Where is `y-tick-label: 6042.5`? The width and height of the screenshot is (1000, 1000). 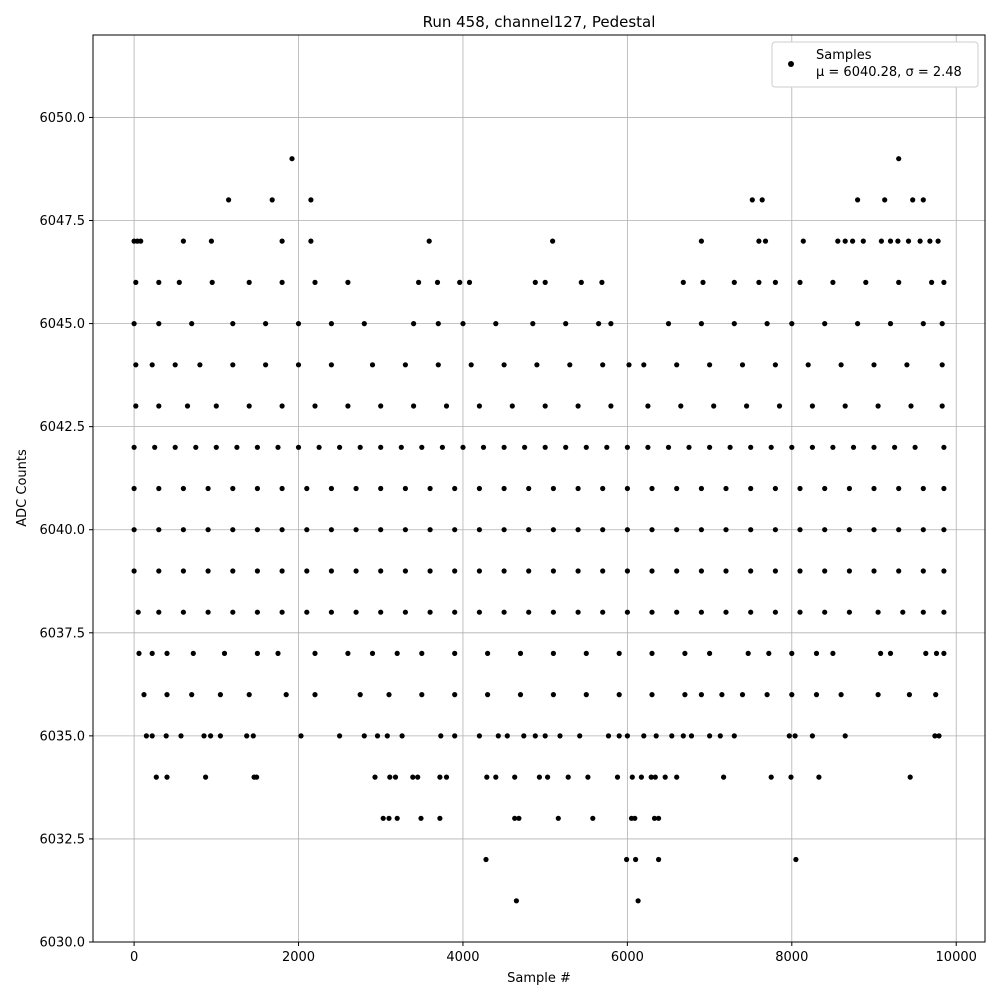 y-tick-label: 6042.5 is located at coordinates (63, 427).